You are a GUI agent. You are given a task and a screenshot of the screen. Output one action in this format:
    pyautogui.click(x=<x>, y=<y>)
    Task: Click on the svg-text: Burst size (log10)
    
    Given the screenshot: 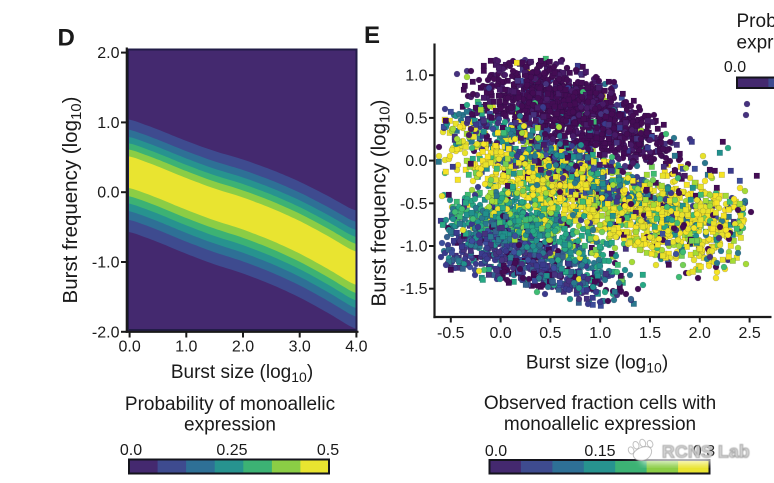 What is the action you would take?
    pyautogui.click(x=242, y=373)
    